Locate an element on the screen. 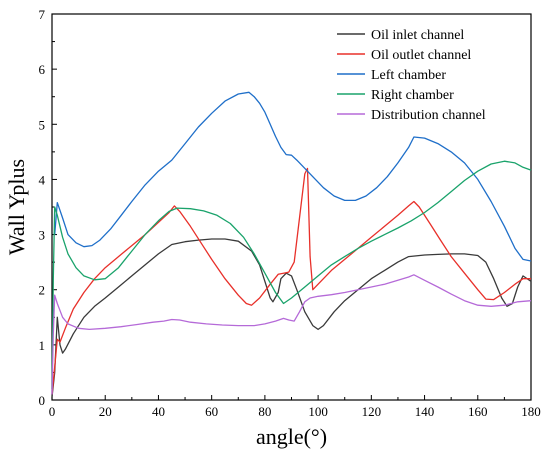  x-tick-label: 20 is located at coordinates (105, 411).